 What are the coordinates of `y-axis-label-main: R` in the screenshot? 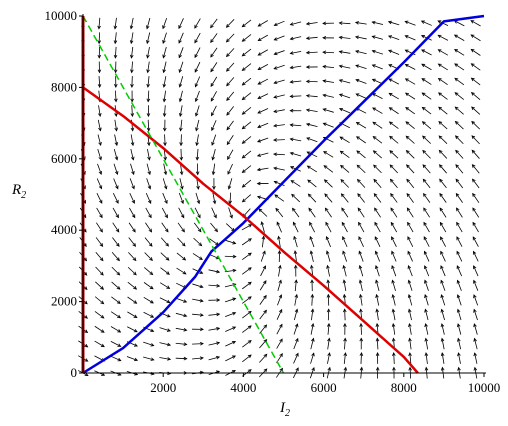 It's located at (16, 190).